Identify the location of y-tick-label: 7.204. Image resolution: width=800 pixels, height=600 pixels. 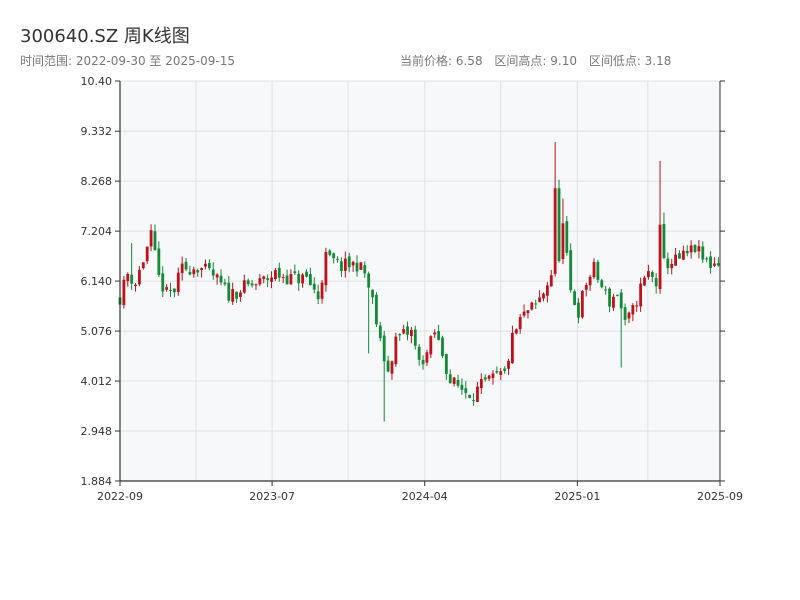
(97, 231).